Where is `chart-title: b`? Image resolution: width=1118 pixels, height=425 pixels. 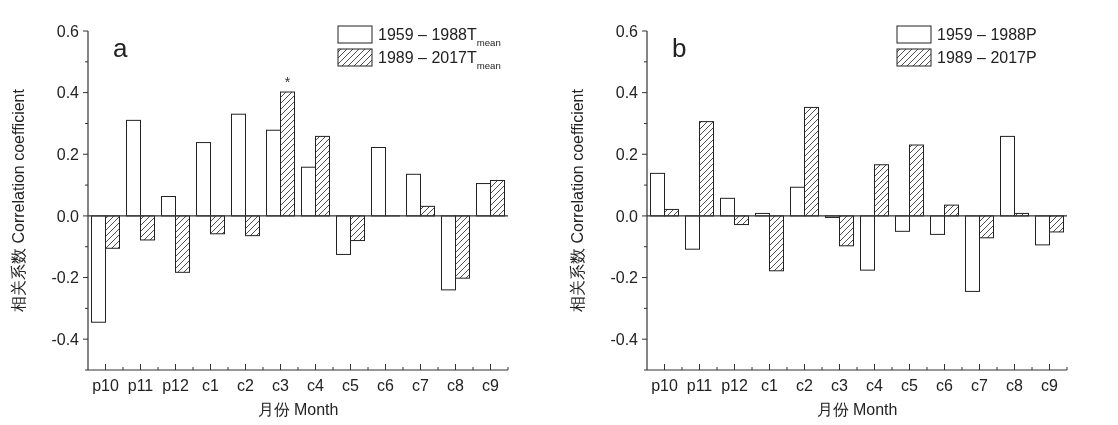
chart-title: b is located at coordinates (679, 48).